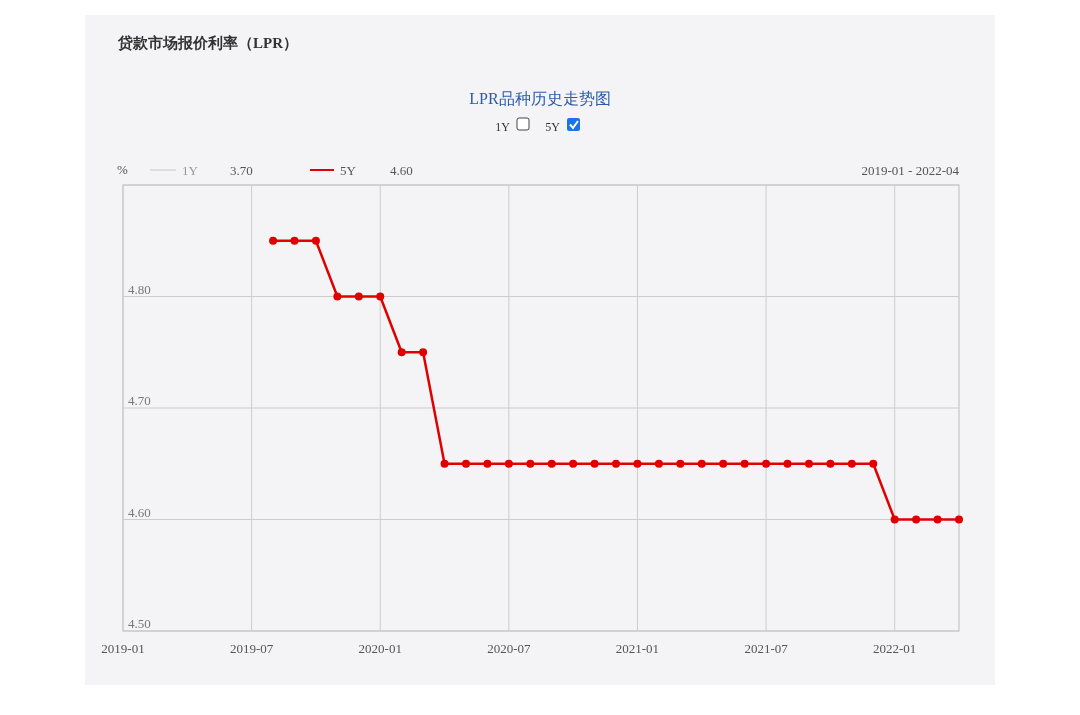 The height and width of the screenshot is (715, 1080). What do you see at coordinates (139, 400) in the screenshot?
I see `y-tick-label: 4.70` at bounding box center [139, 400].